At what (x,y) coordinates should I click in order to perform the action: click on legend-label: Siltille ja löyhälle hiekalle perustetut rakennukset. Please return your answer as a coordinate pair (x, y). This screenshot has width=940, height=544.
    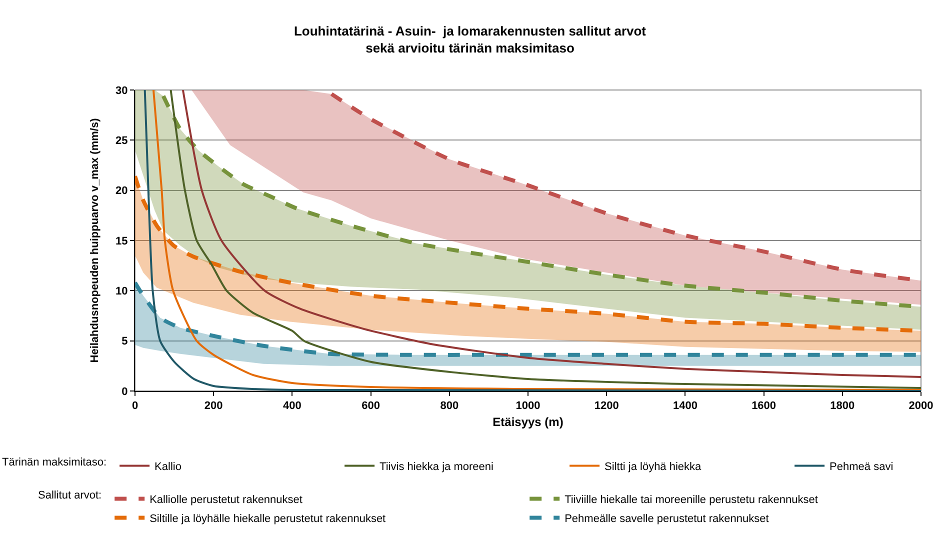
    Looking at the image, I should click on (268, 519).